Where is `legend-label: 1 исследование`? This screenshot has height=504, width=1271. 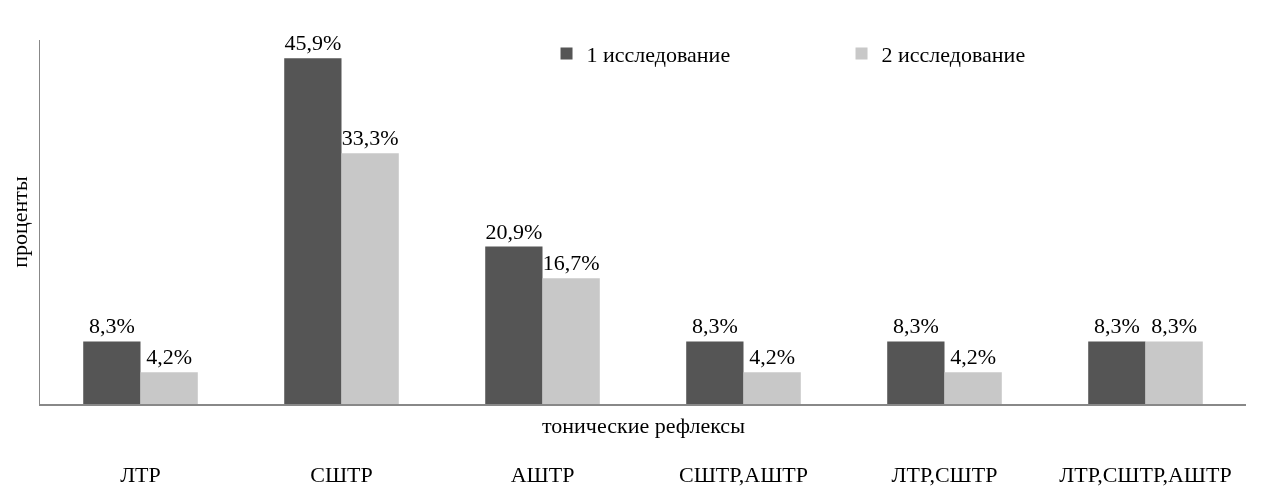 legend-label: 1 исследование is located at coordinates (658, 55).